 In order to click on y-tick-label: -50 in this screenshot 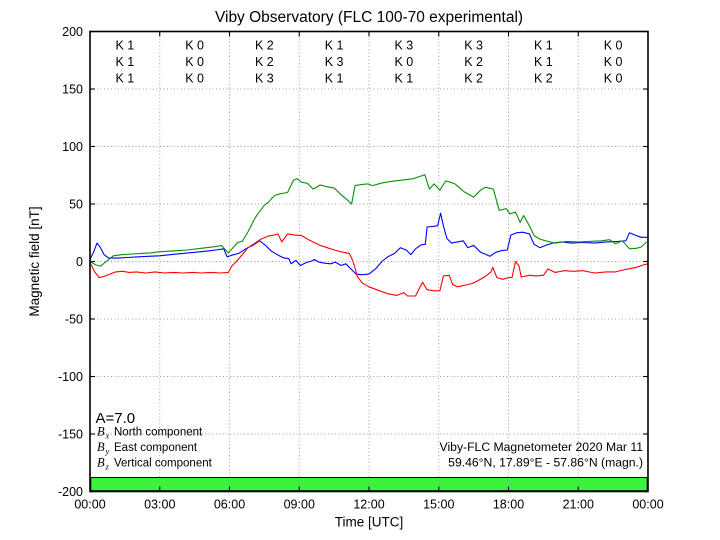, I will do `click(74, 320)`.